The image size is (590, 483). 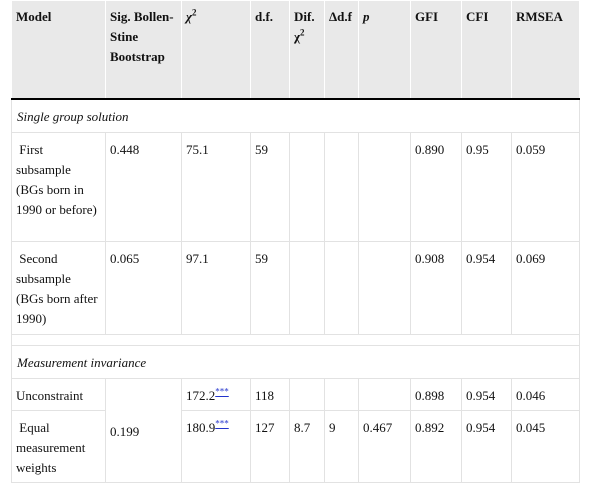 I want to click on header-cell: d.f., so click(x=270, y=50).